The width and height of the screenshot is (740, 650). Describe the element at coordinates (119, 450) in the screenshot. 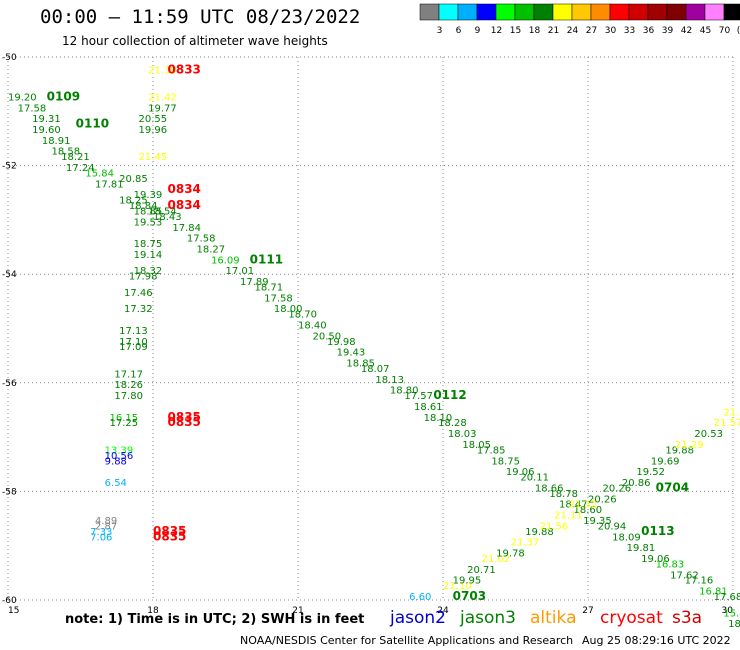

I see `wave-height-label: 13.39` at that location.